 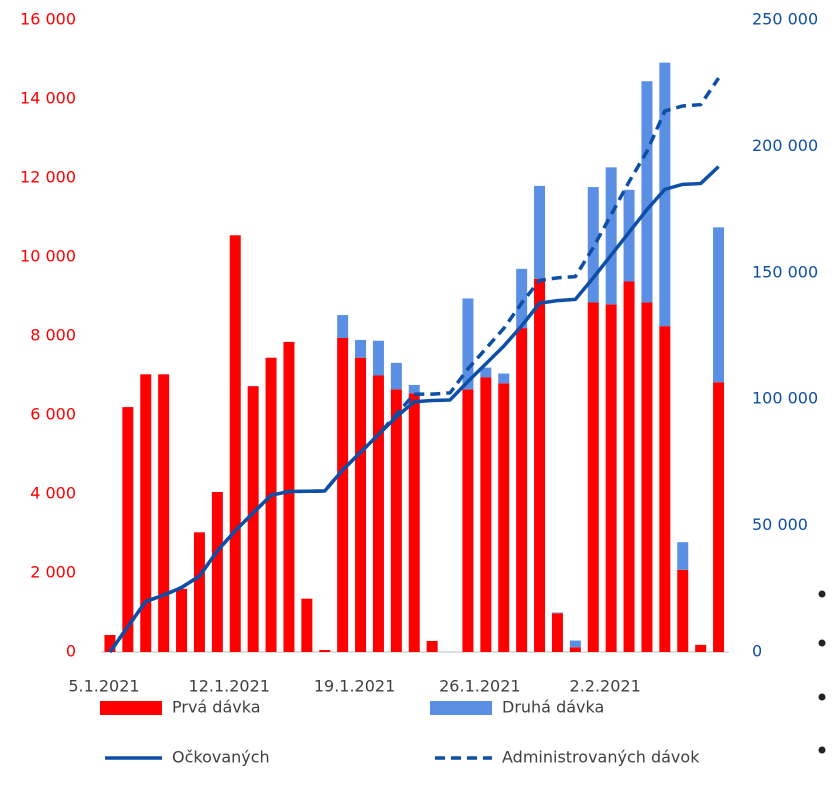 What do you see at coordinates (757, 651) in the screenshot?
I see `y2-tick-label: 0` at bounding box center [757, 651].